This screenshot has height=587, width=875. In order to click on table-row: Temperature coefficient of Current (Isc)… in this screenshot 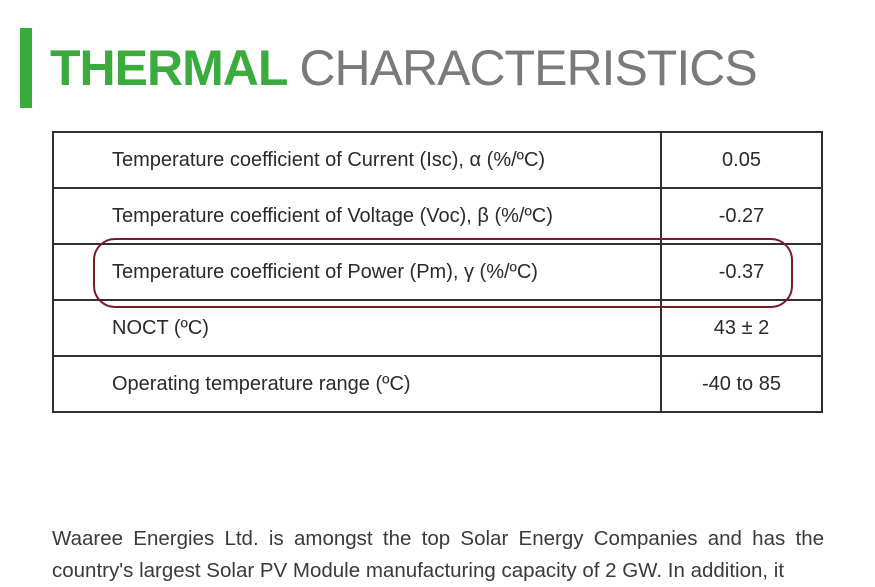, I will do `click(437, 160)`.